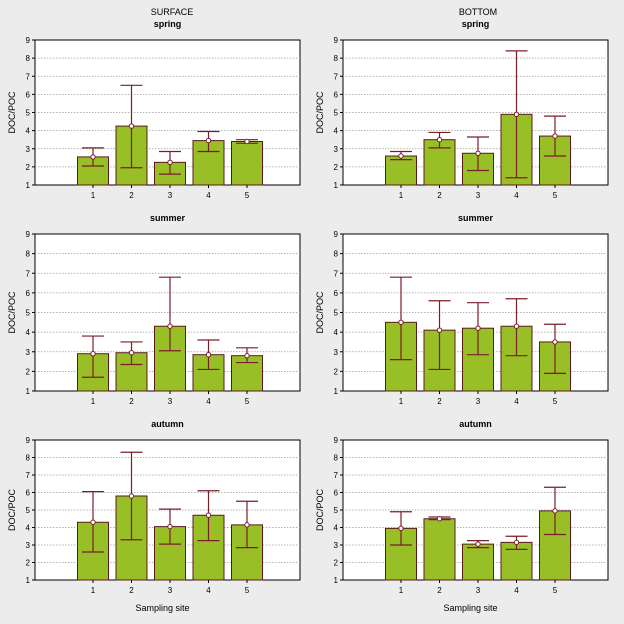  Describe the element at coordinates (478, 12) in the screenshot. I see `column-title-bottom: BOTTOM` at that location.